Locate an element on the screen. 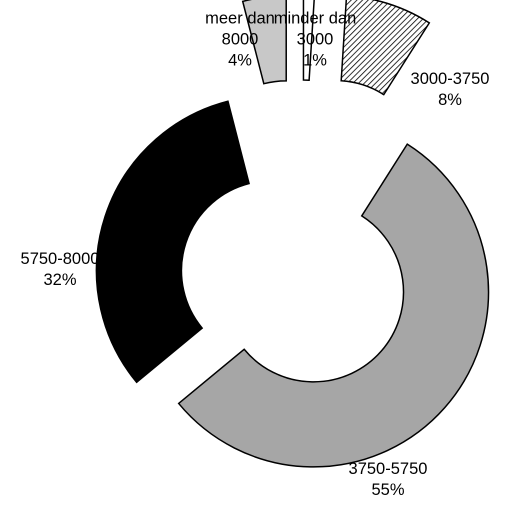  slice-percent-2: 55% is located at coordinates (387, 490).